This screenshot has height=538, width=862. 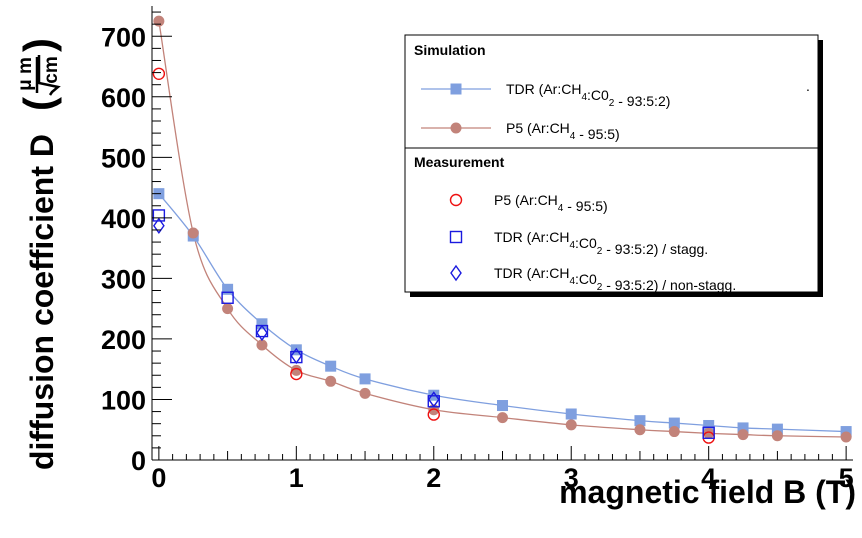 I want to click on unit-paren-close: ), so click(x=38, y=45).